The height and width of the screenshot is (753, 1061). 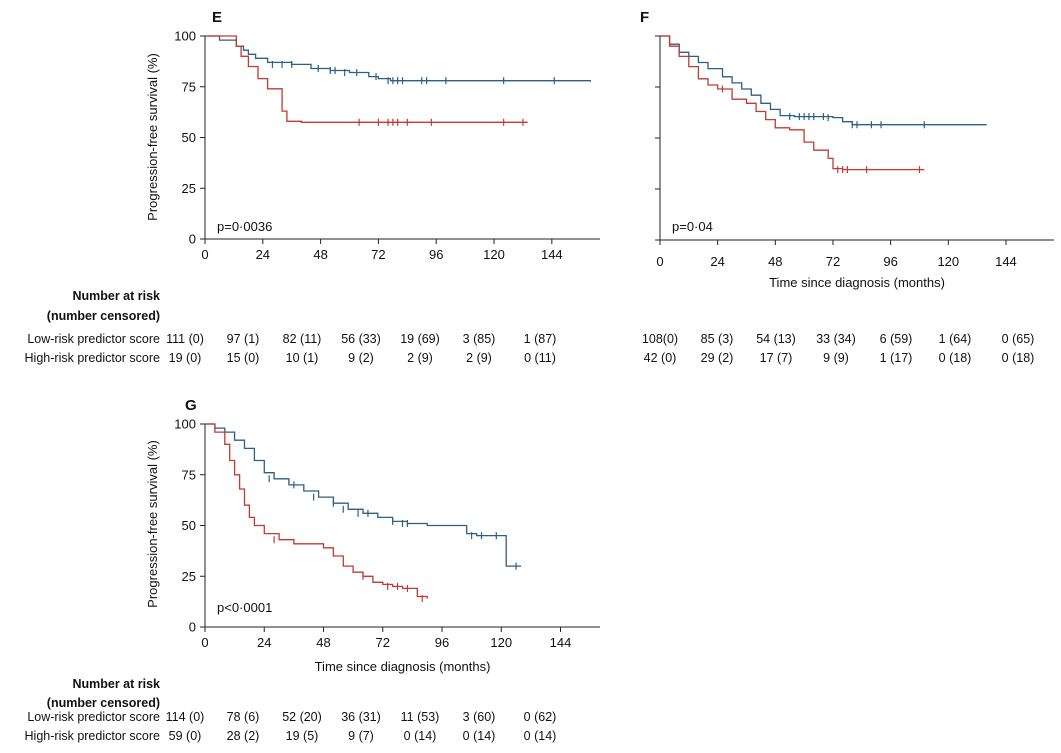 What do you see at coordinates (361, 717) in the screenshot?
I see `risk-count: 36 (31)` at bounding box center [361, 717].